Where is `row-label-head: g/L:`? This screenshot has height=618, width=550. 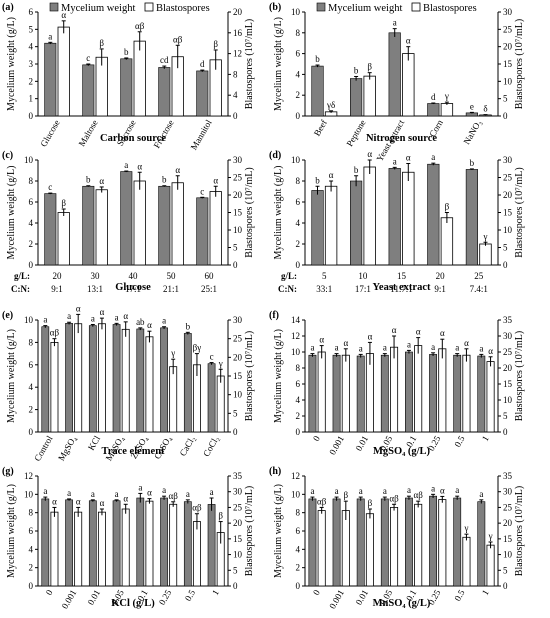
row-label-head: g/L: is located at coordinates (289, 276).